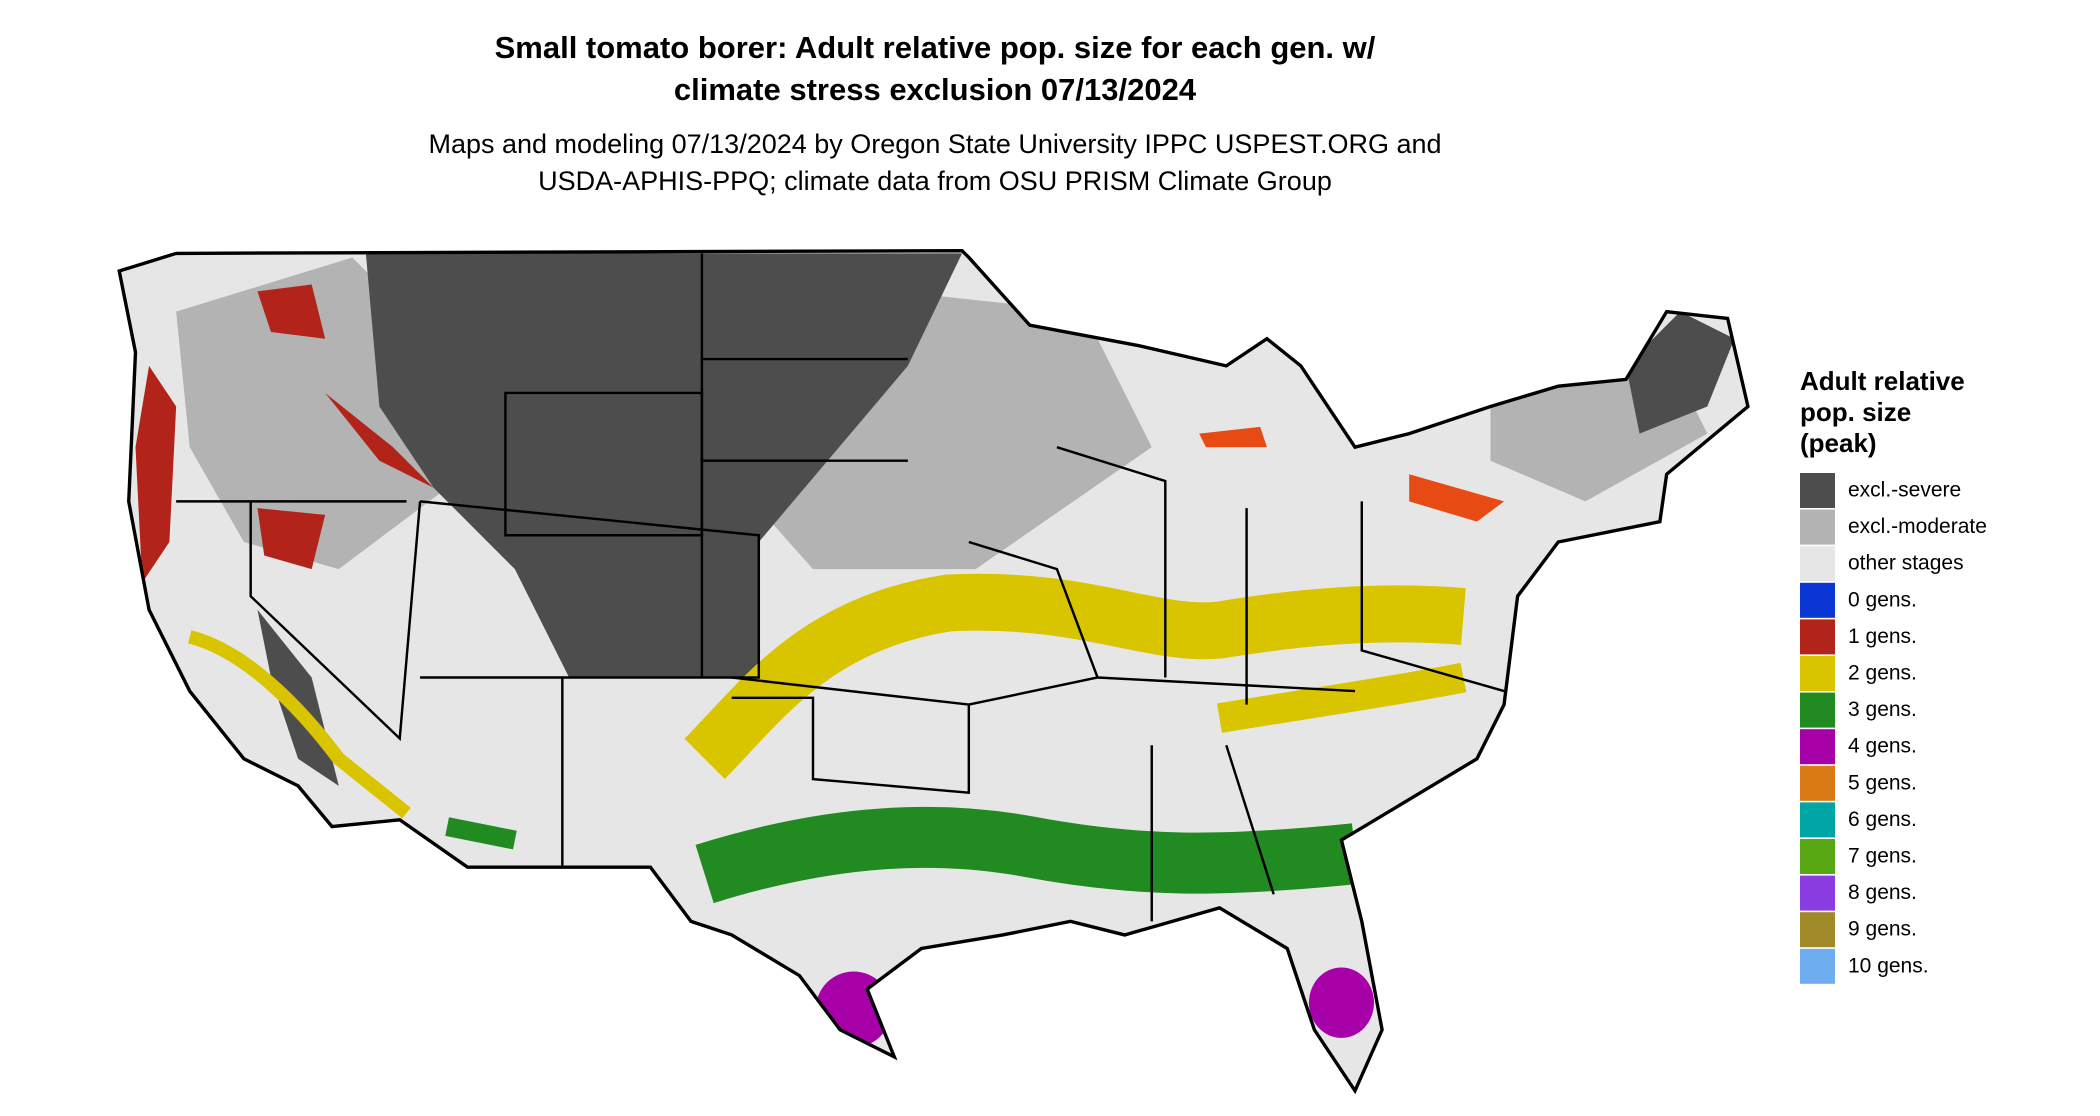 The width and height of the screenshot is (2100, 1116). What do you see at coordinates (1882, 636) in the screenshot?
I see `legend-label: 1 gens.` at bounding box center [1882, 636].